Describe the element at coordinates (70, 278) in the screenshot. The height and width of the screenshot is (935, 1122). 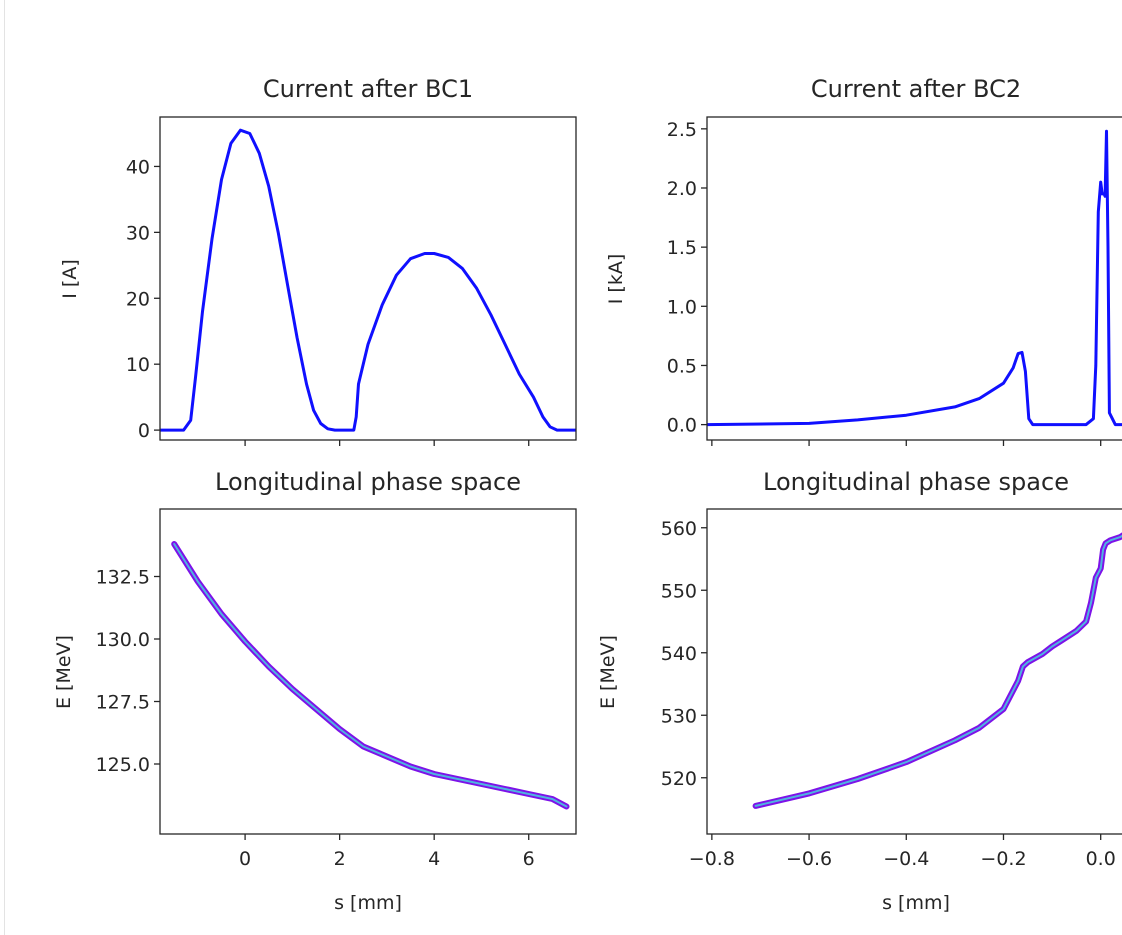
I see `y-axis-label: I [A]` at that location.